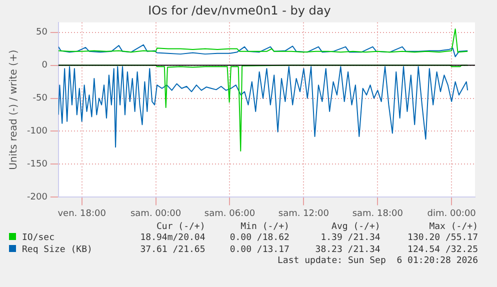  What do you see at coordinates (57, 250) in the screenshot?
I see `legend-label: Req Size (KB)` at bounding box center [57, 250].